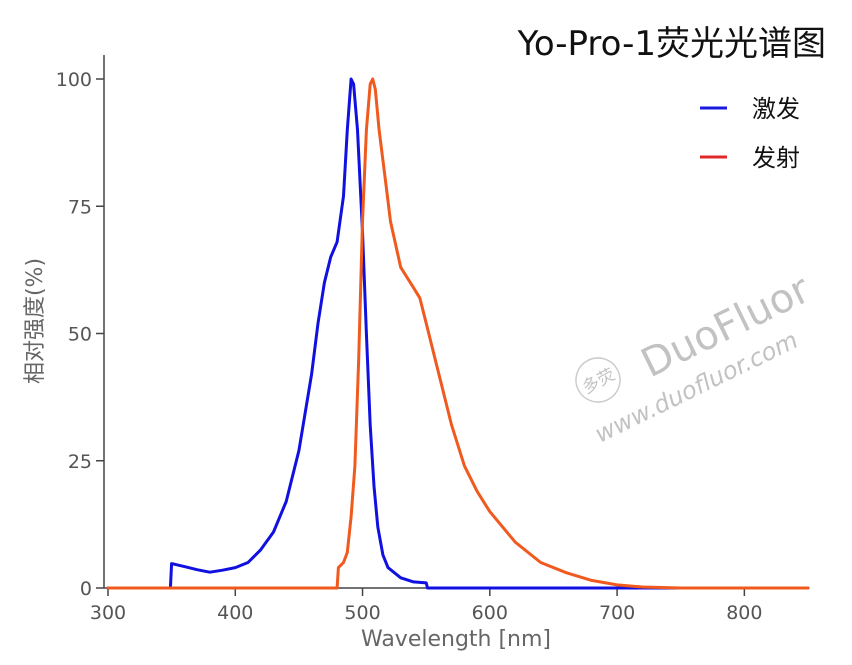  I want to click on watermark-logo-text: 多荧, so click(598, 382).